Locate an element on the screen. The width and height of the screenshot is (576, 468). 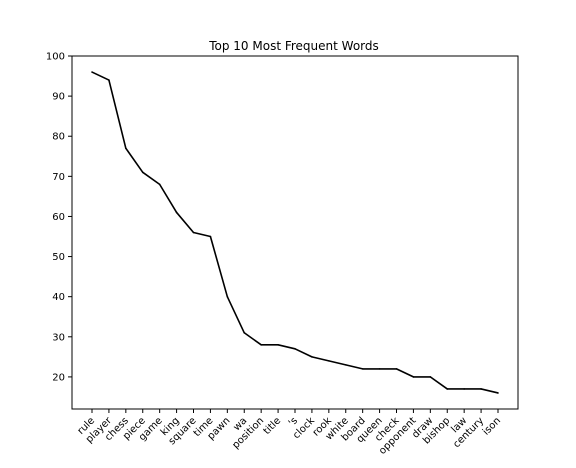
chart-title: Top 10 Most Frequent Words is located at coordinates (293, 46).